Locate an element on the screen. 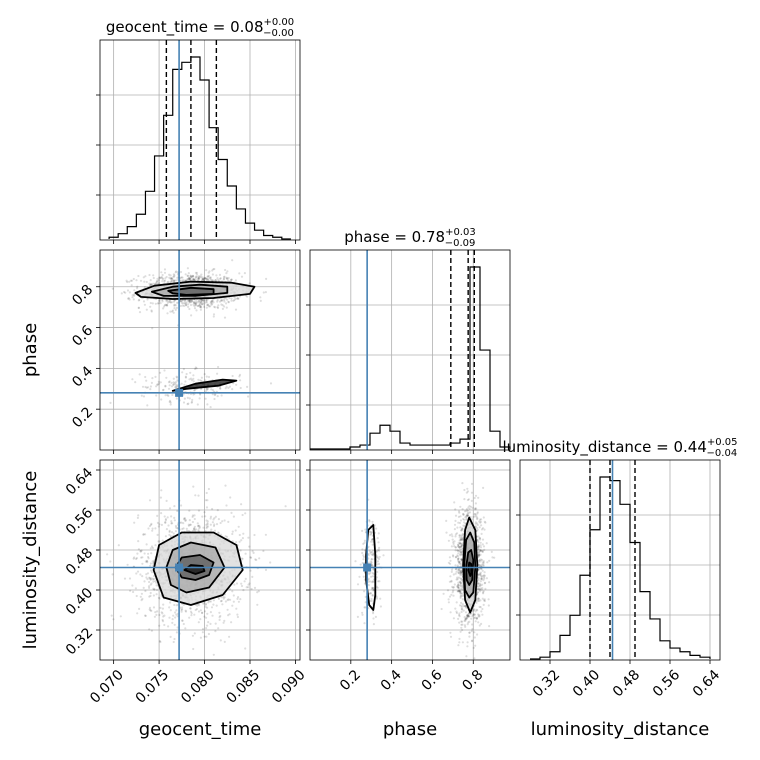 The width and height of the screenshot is (760, 760). x-tick-label: 0.070 is located at coordinates (107, 687).